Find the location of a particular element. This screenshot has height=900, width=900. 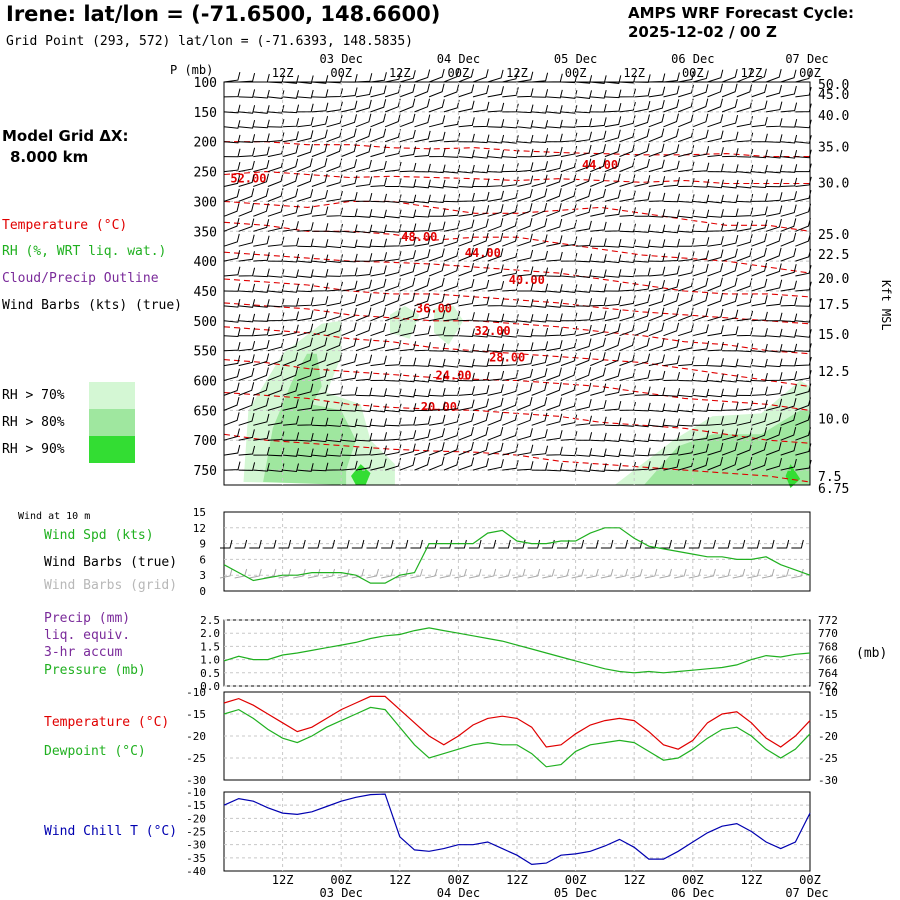

height-tick-label: 7.5 is located at coordinates (829, 477).